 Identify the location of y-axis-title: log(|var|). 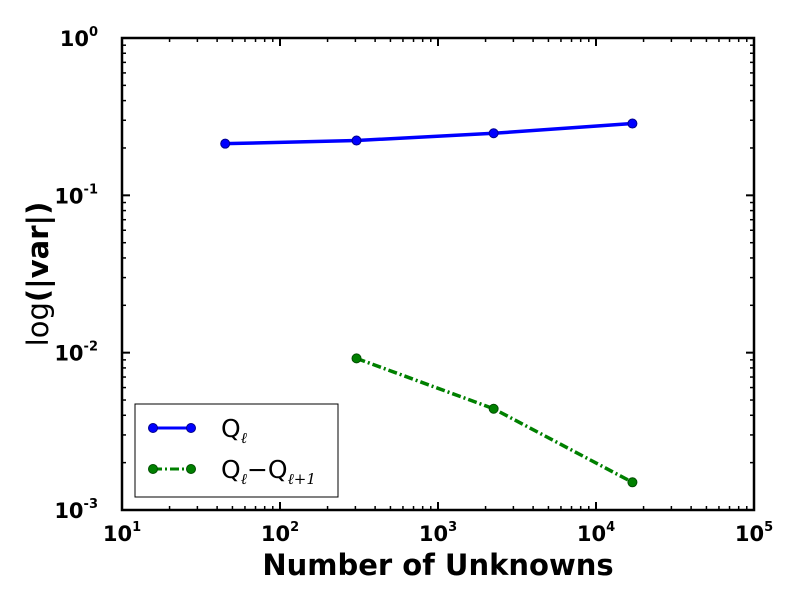
(38, 274).